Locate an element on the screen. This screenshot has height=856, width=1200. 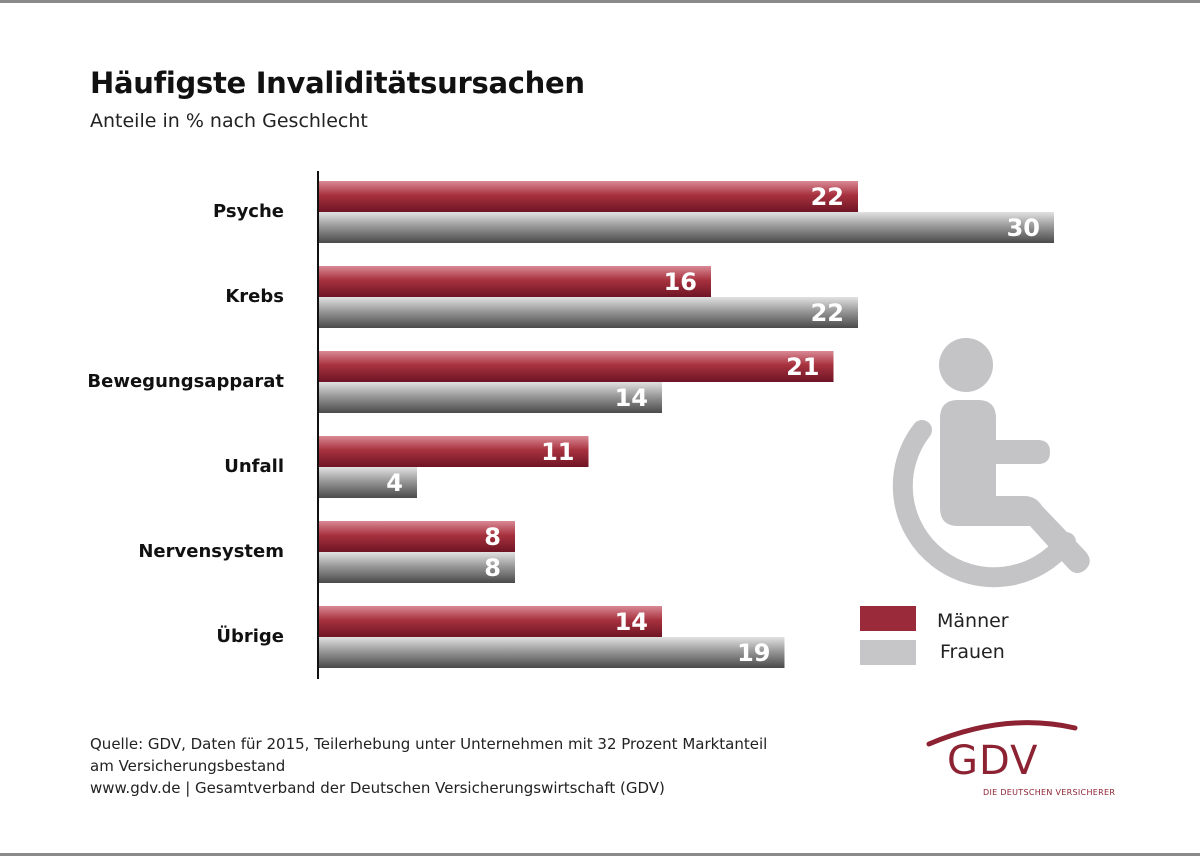
bar-frauen-krebs is located at coordinates (588, 312).